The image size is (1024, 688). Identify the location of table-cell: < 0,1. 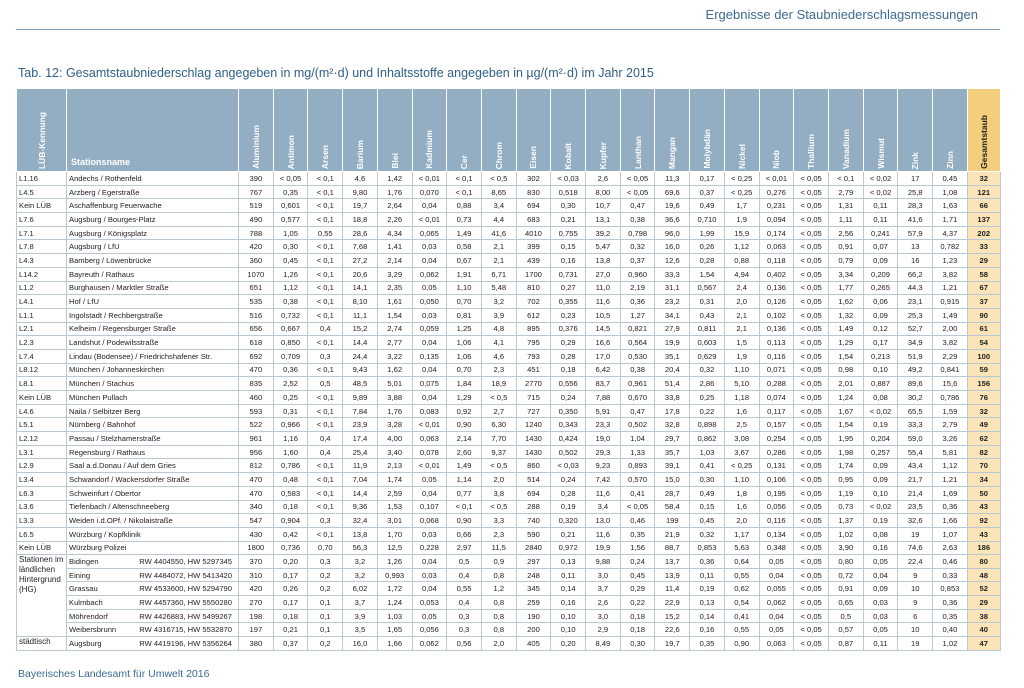
(464, 507).